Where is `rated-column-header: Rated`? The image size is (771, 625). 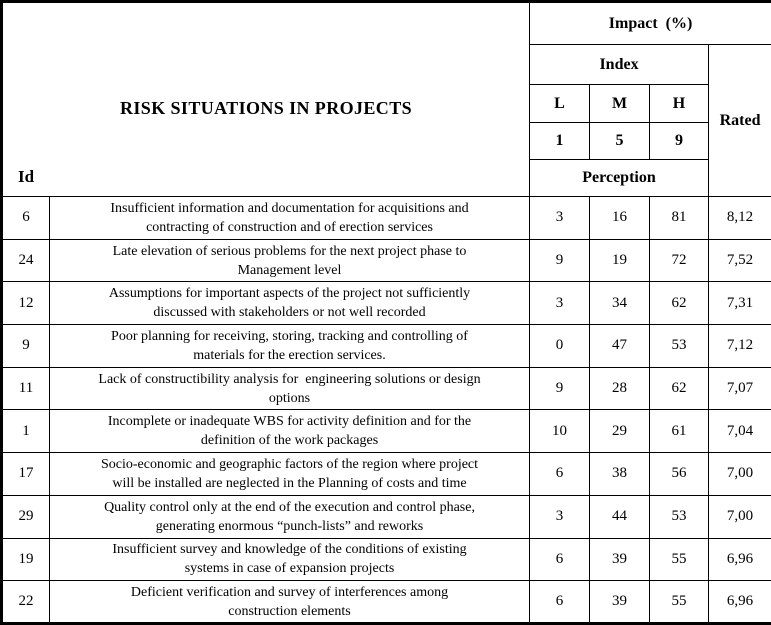
rated-column-header: Rated is located at coordinates (740, 121).